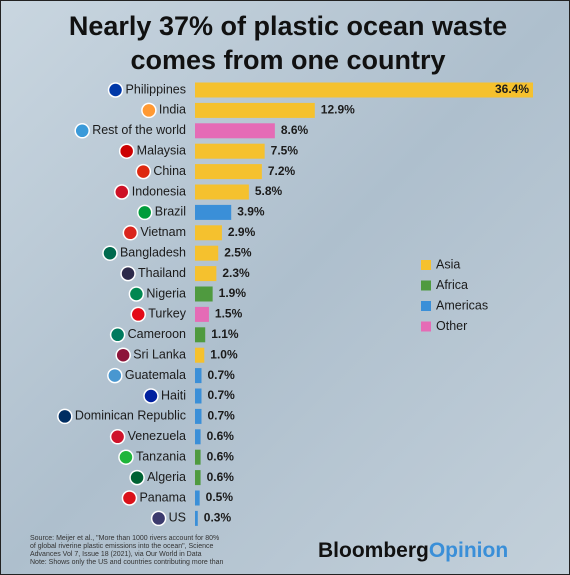 The image size is (570, 575). What do you see at coordinates (338, 110) in the screenshot?
I see `value-label: 12.9%` at bounding box center [338, 110].